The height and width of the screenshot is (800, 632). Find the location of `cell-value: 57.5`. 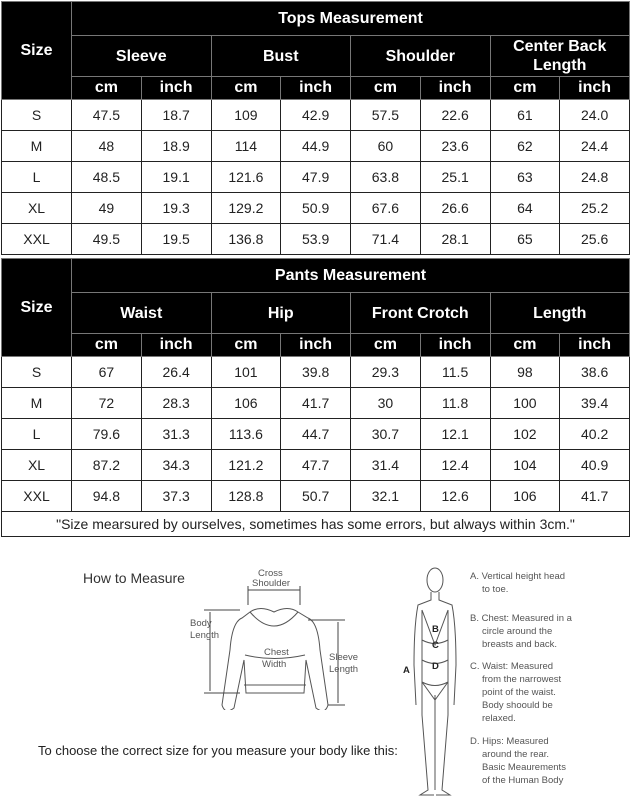

cell-value: 57.5 is located at coordinates (385, 115).